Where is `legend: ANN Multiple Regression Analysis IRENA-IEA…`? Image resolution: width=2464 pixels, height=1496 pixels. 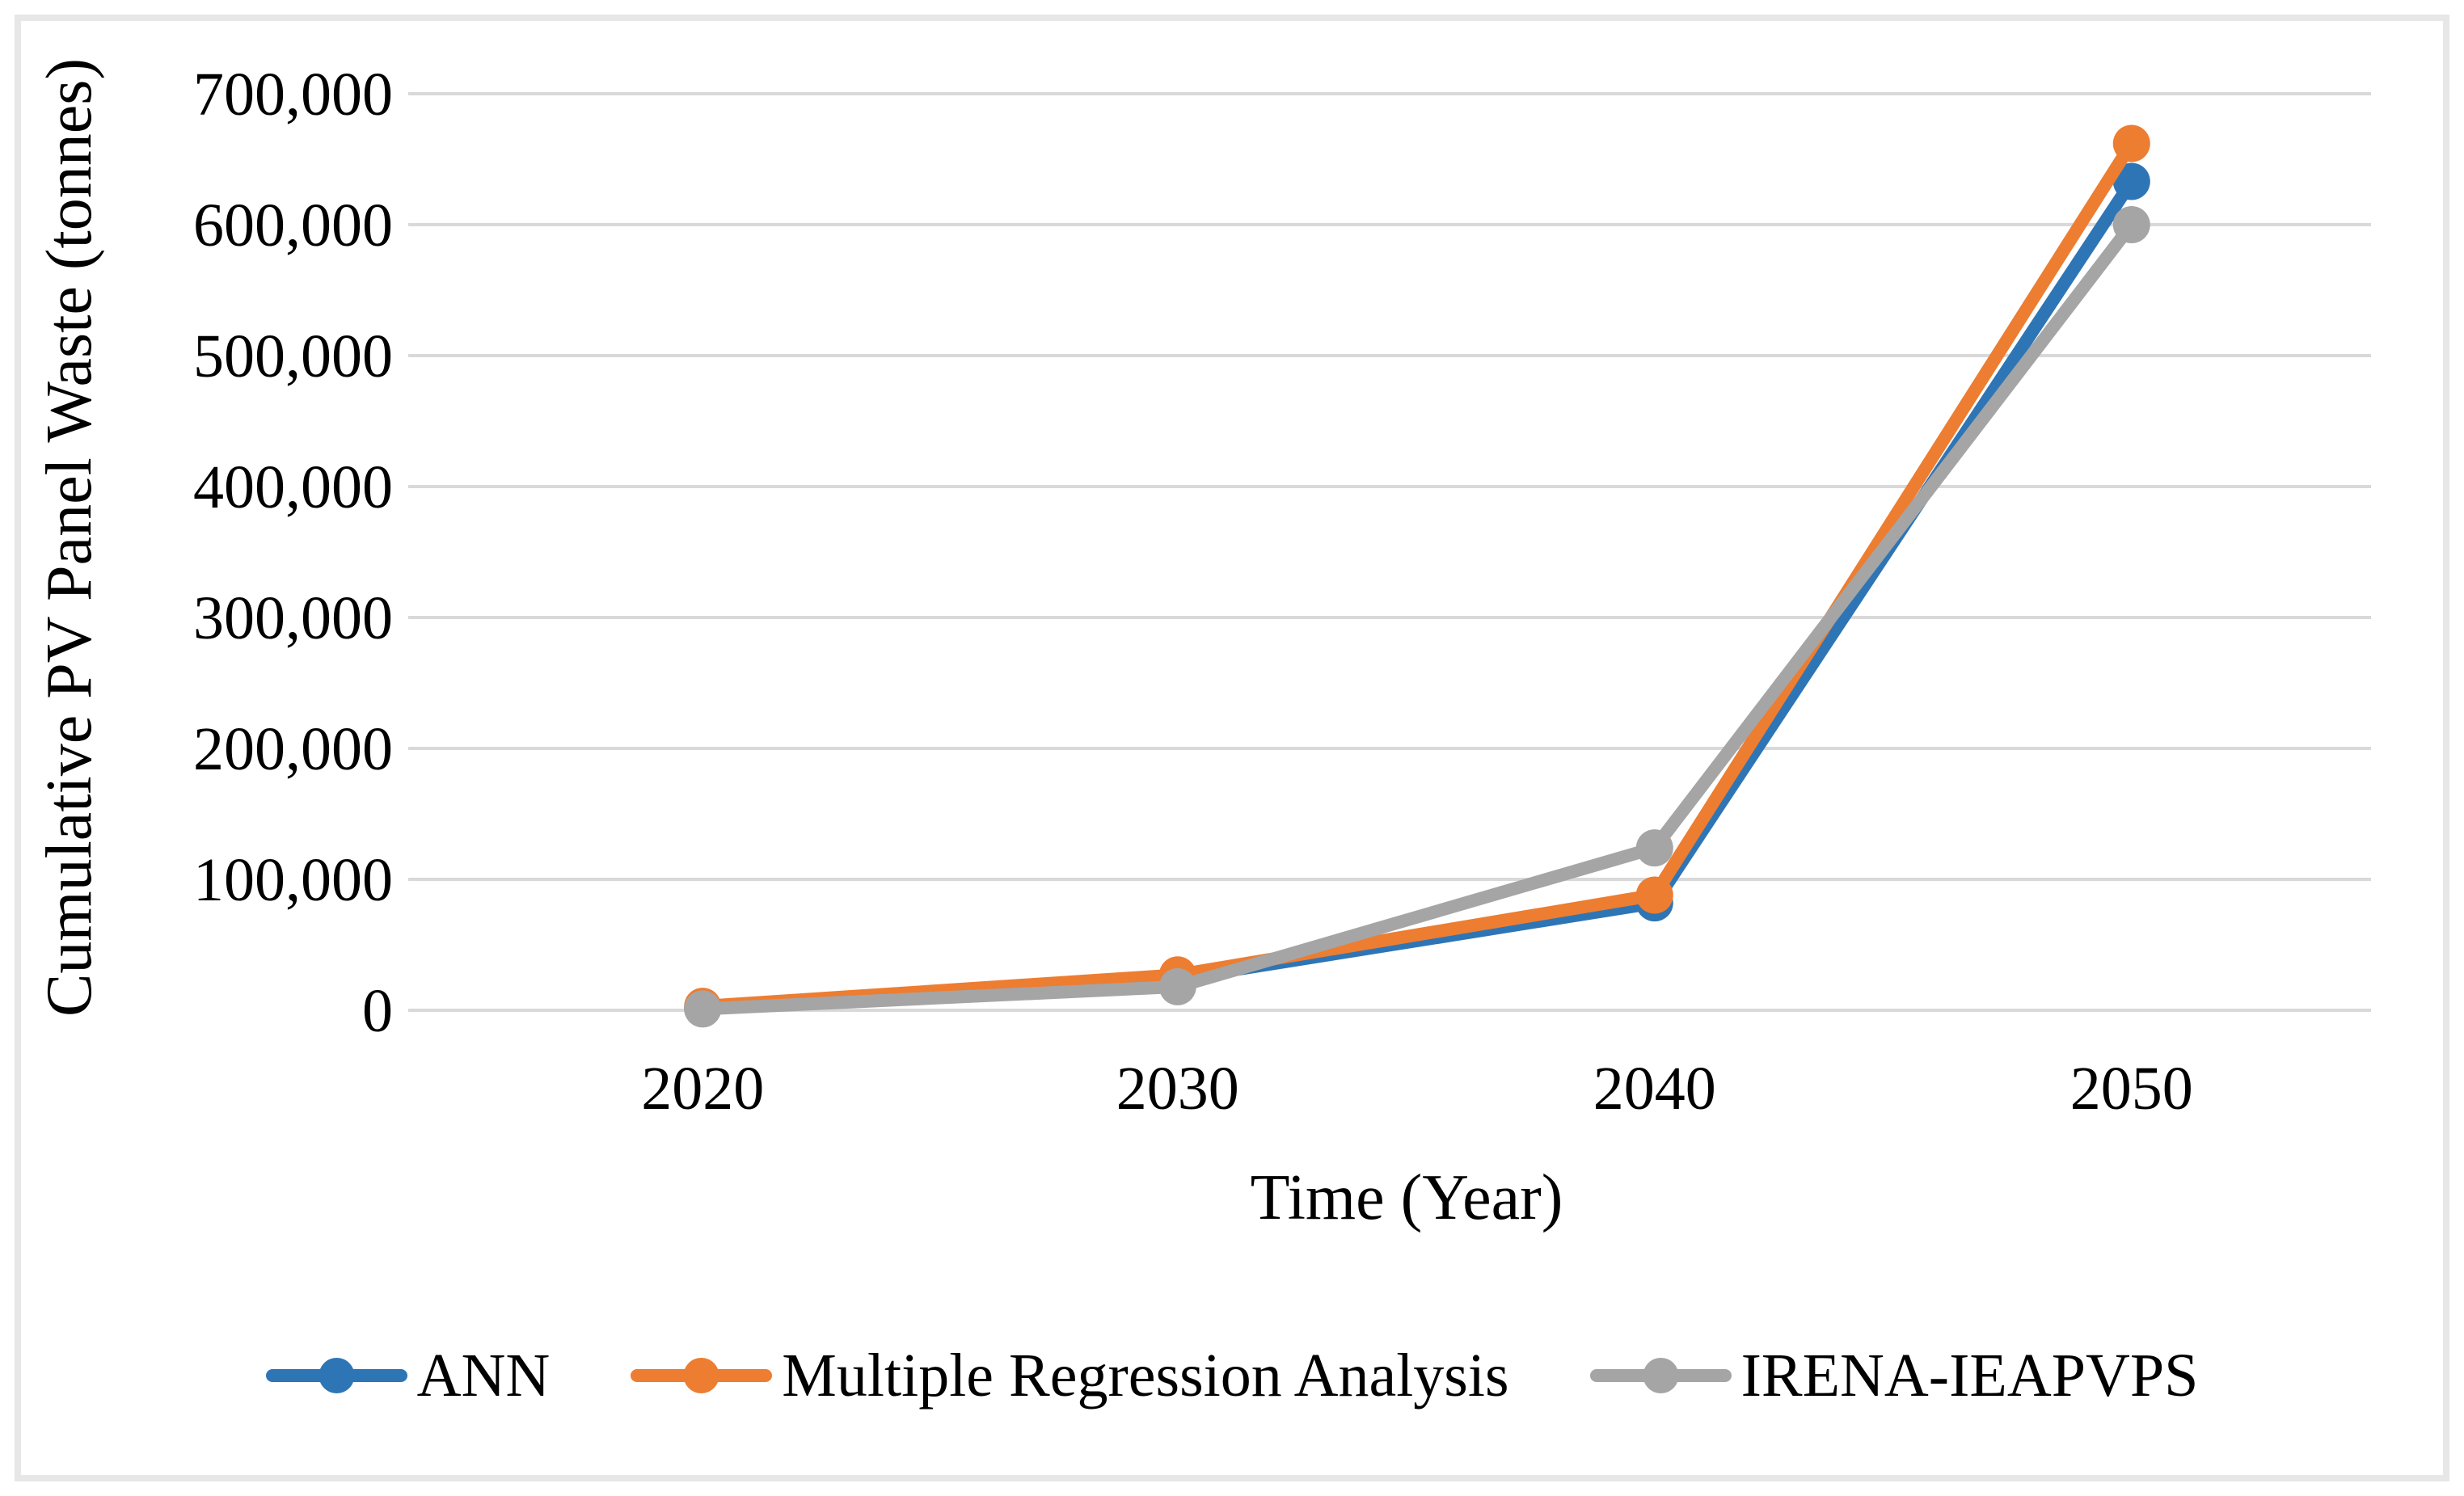
legend: ANN Multiple Regression Analysis IRENA-IEA… is located at coordinates (1232, 1375).